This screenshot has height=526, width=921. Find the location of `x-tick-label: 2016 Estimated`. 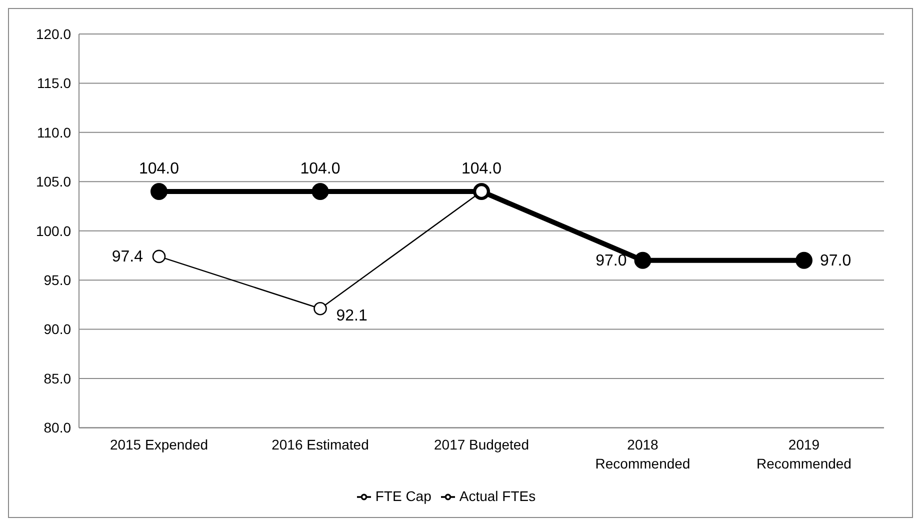

x-tick-label: 2016 Estimated is located at coordinates (320, 444).